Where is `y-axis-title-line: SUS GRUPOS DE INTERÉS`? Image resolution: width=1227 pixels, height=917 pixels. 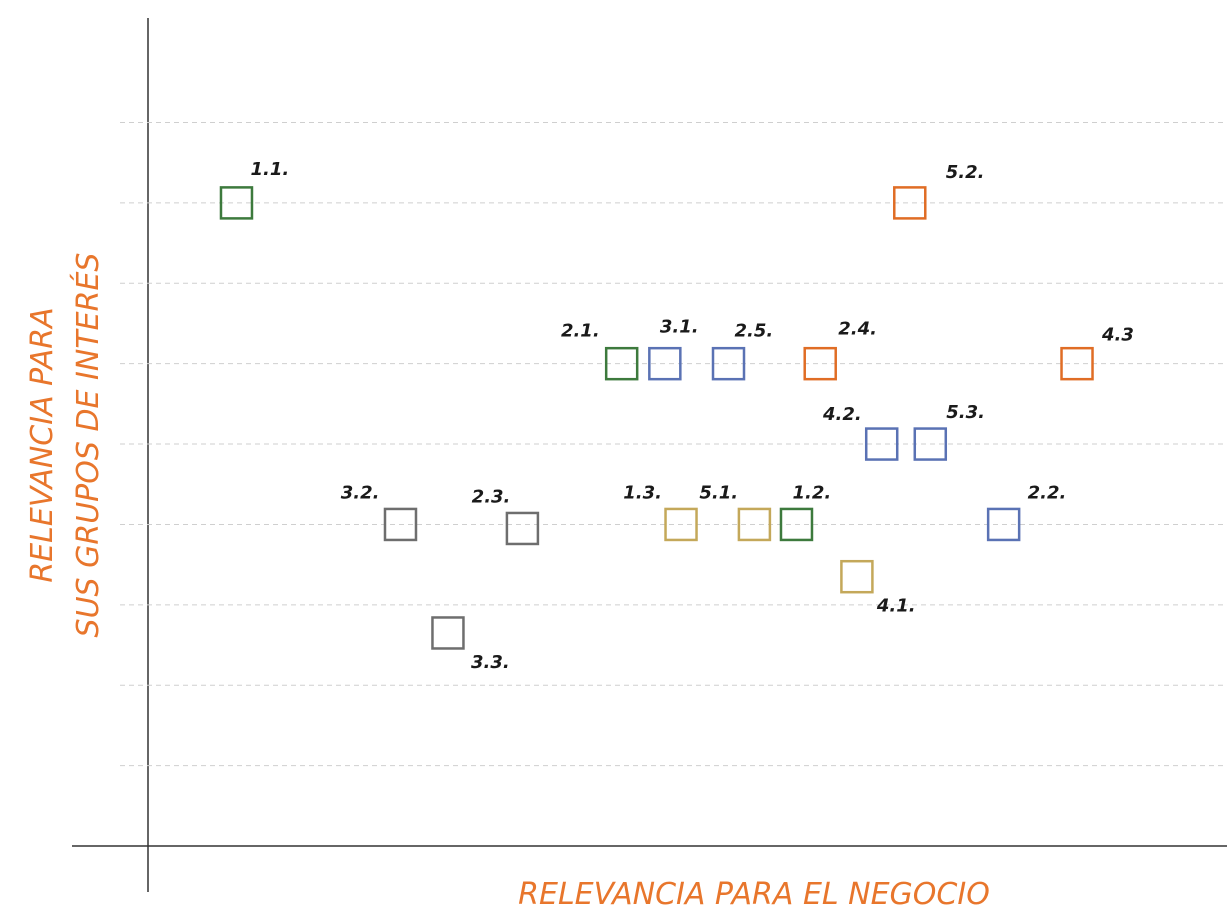
y-axis-title-line: SUS GRUPOS DE INTERÉS is located at coordinates (88, 445).